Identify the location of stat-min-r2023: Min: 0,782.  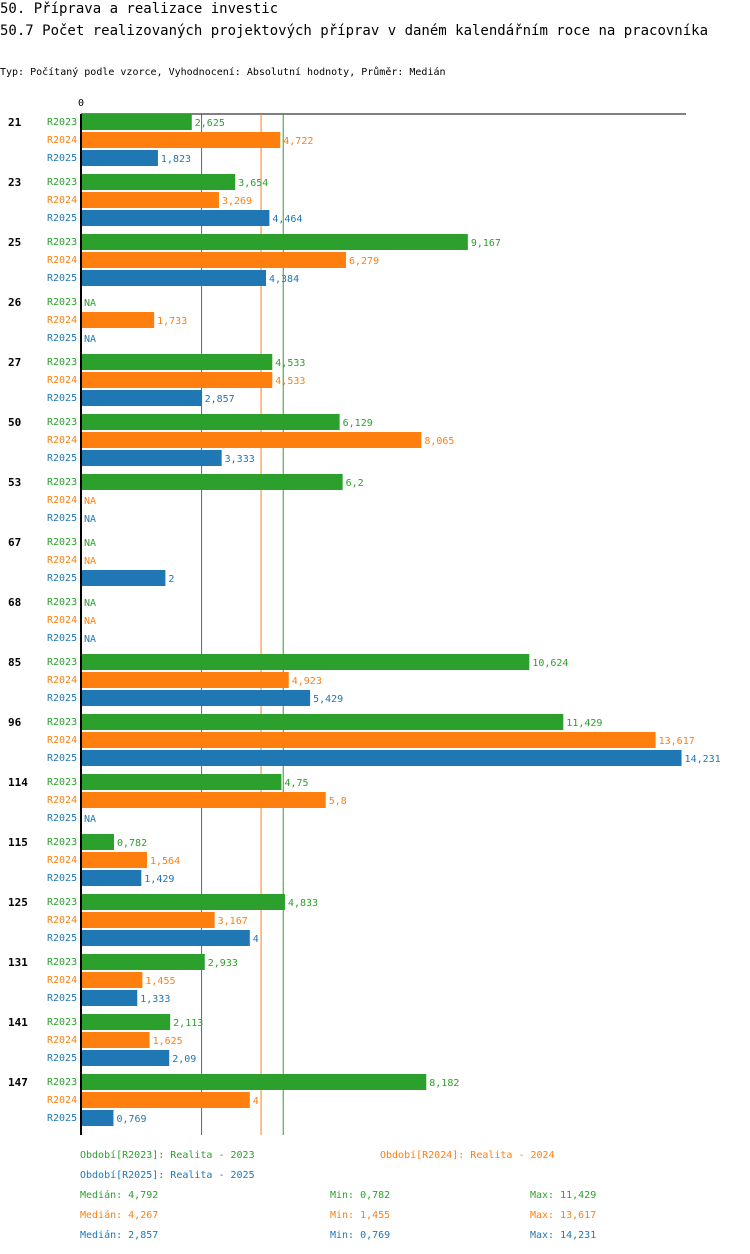
(360, 1195).